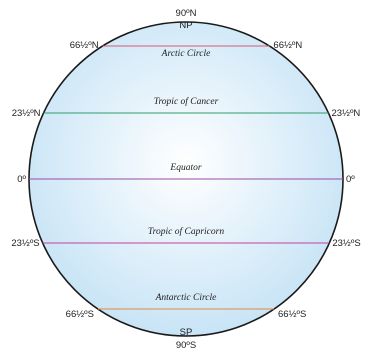 The width and height of the screenshot is (369, 352). What do you see at coordinates (186, 54) in the screenshot?
I see `arctic-circle-label: Arctic Circle` at bounding box center [186, 54].